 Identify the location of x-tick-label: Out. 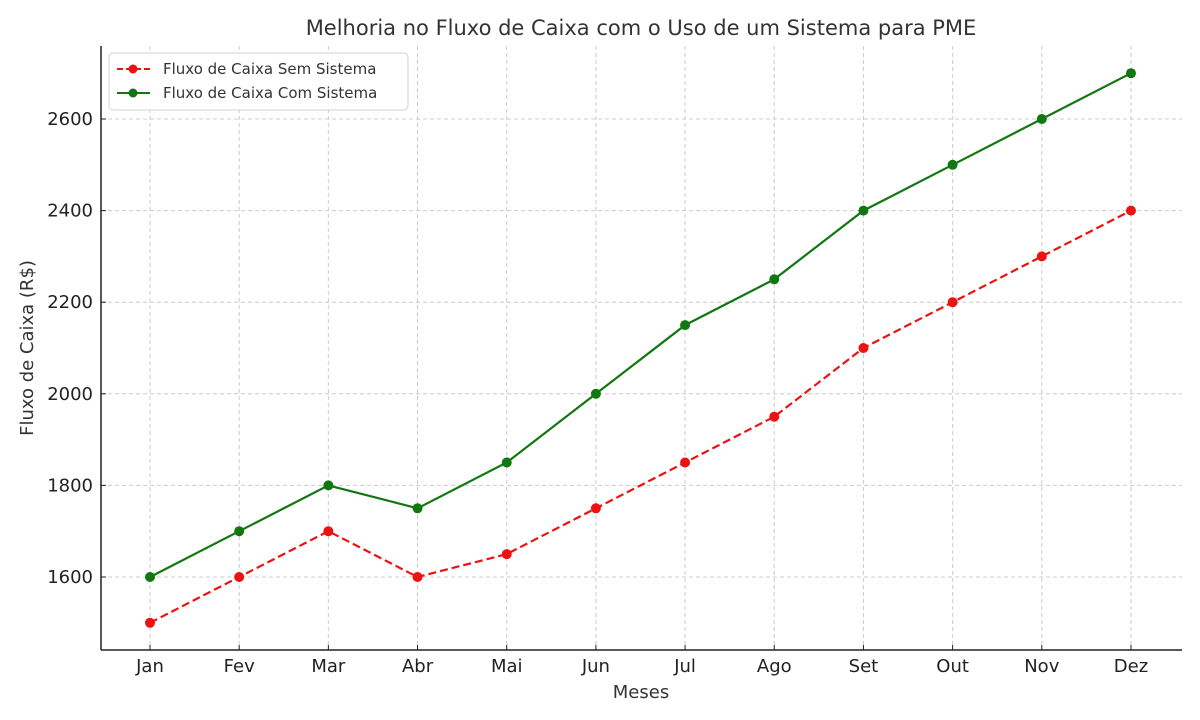
(952, 666).